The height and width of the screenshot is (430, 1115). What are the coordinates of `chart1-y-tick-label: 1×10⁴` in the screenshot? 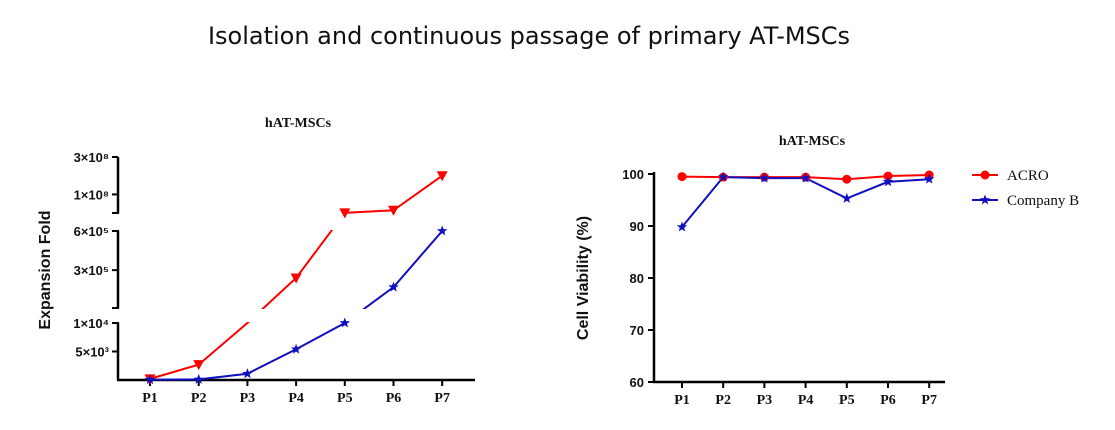 It's located at (91, 323).